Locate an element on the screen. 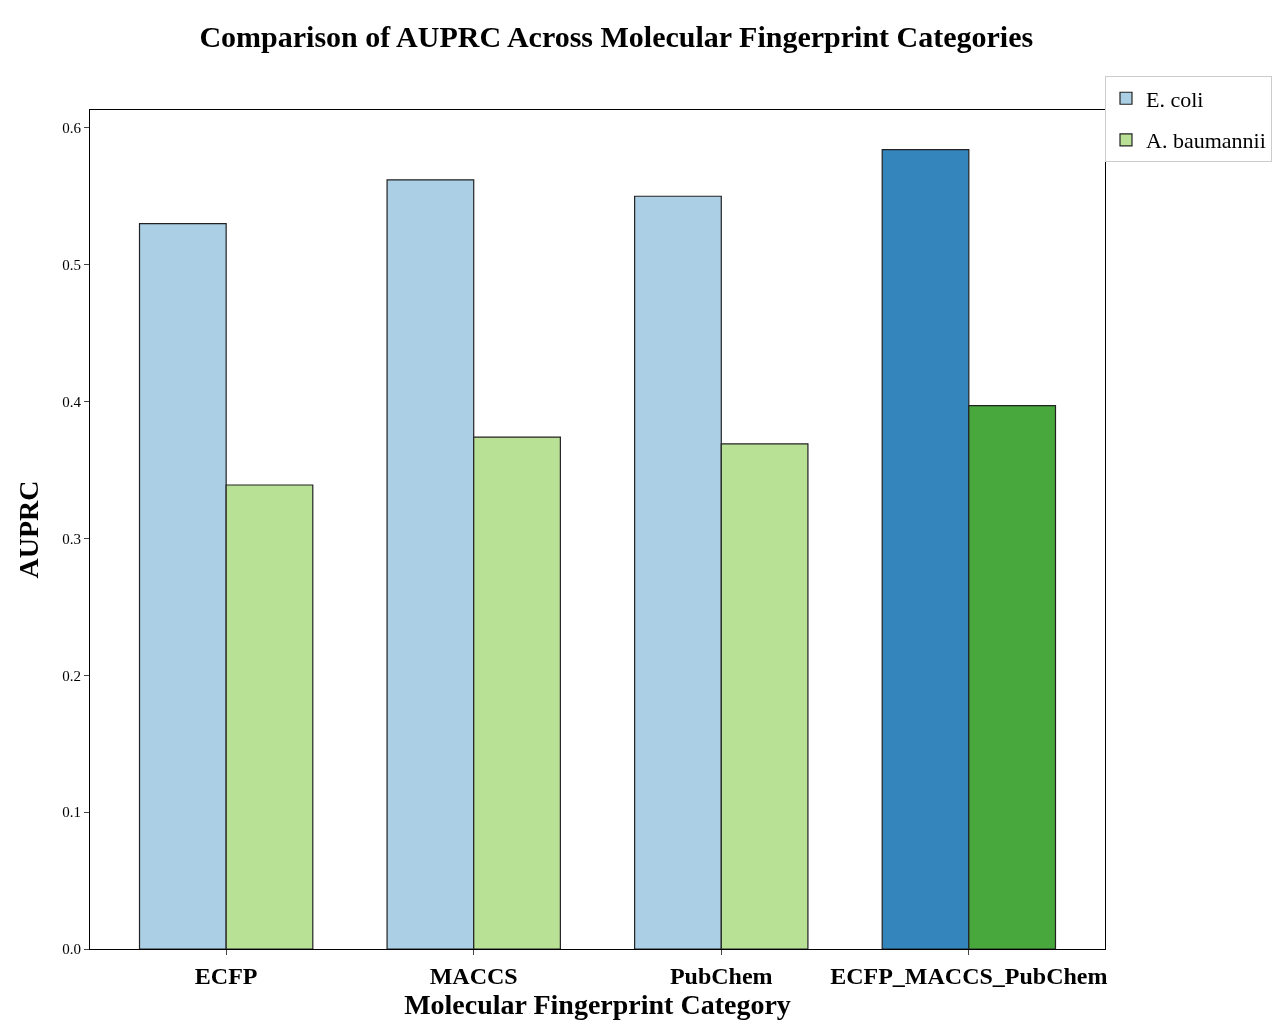  y-tick-label: 0.0 is located at coordinates (71, 949).